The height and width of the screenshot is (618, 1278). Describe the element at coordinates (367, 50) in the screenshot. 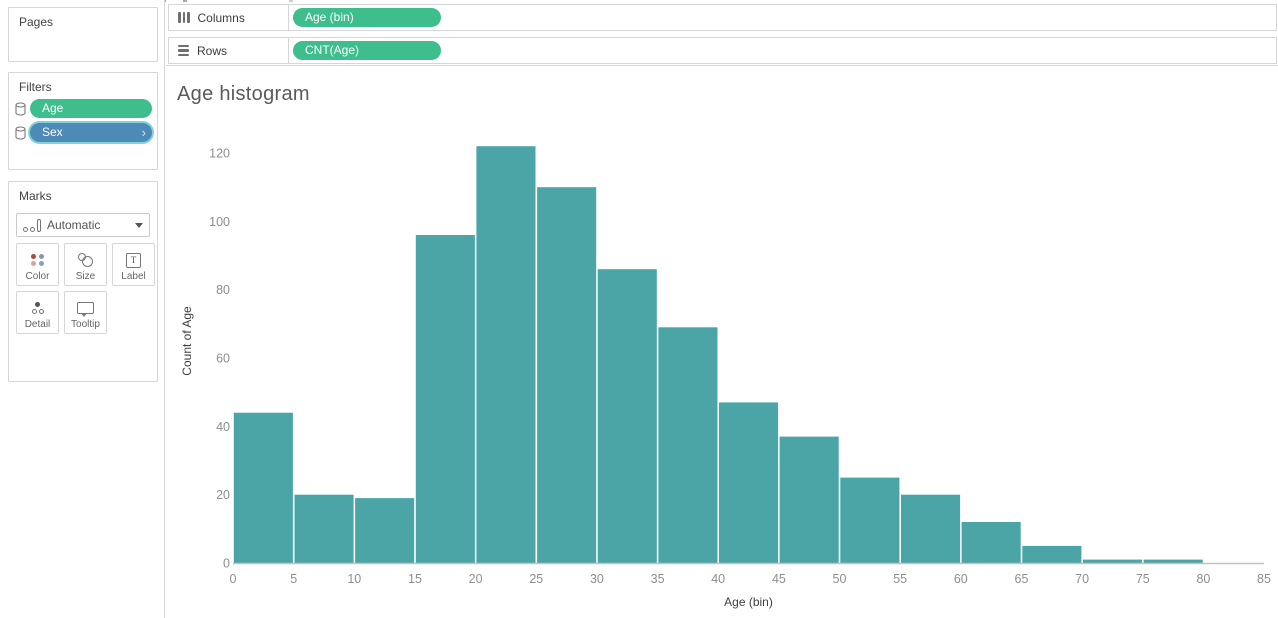

I see `rows-pill-cnt-age: CNT(Age)` at that location.